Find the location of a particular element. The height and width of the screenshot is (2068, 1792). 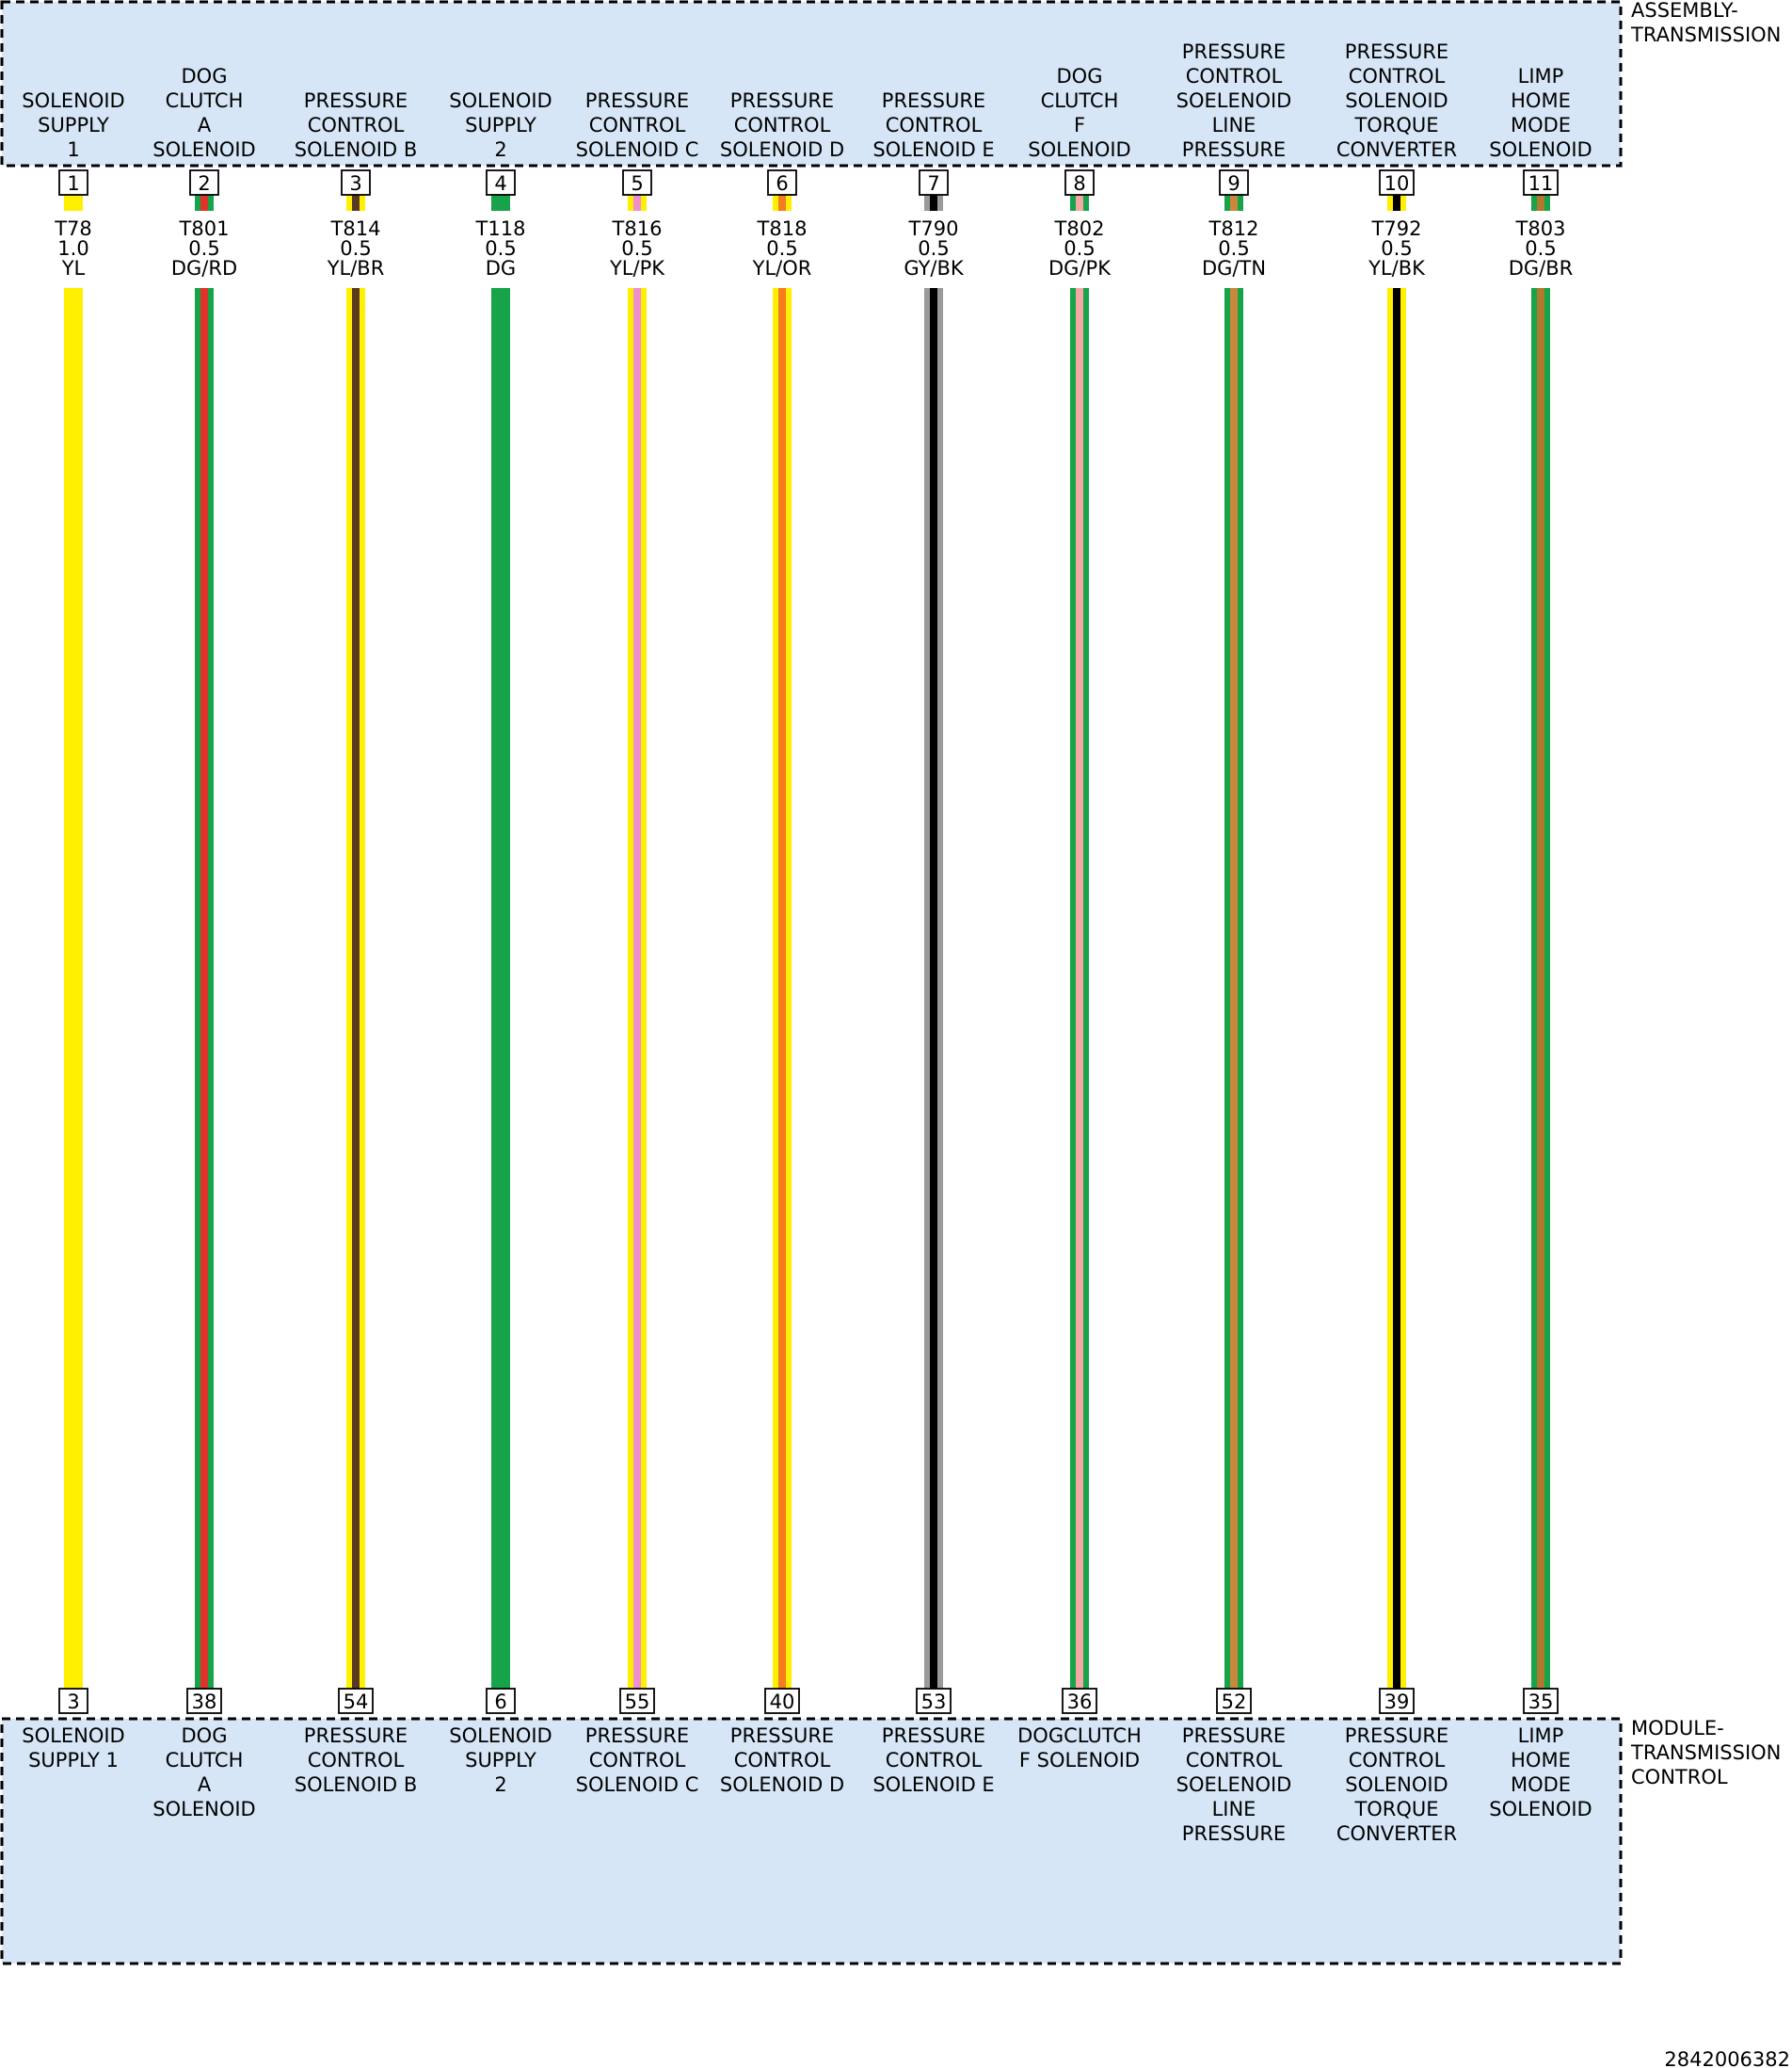

bottom-pin-number: 35 is located at coordinates (1541, 1702).